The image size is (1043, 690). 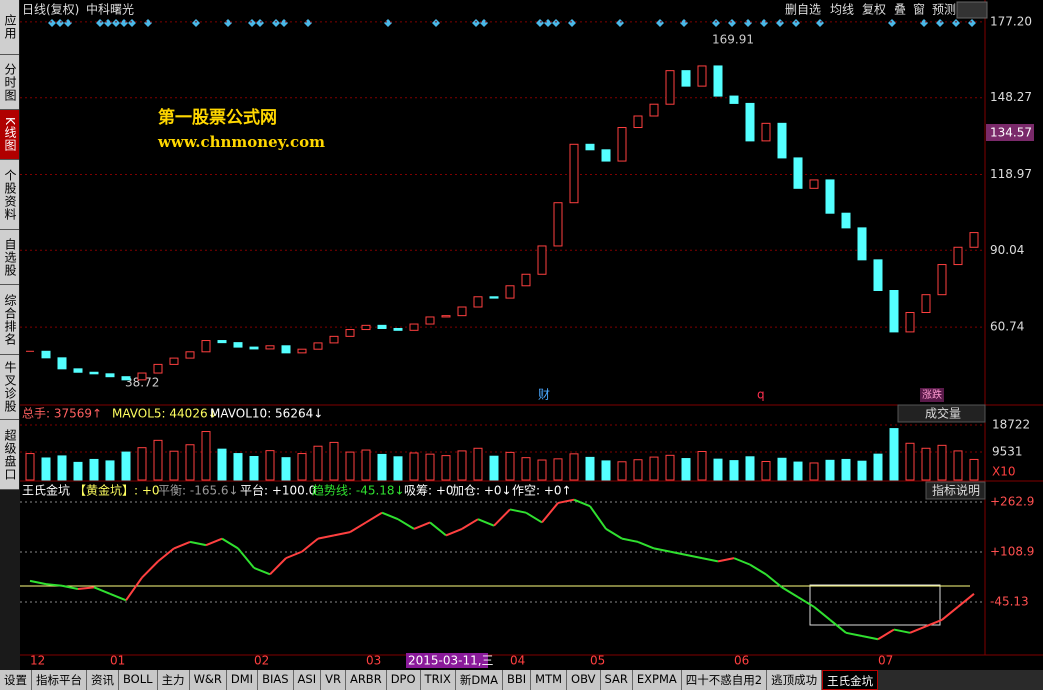 What do you see at coordinates (110, 9) in the screenshot?
I see `stock-name: 中科曙光` at bounding box center [110, 9].